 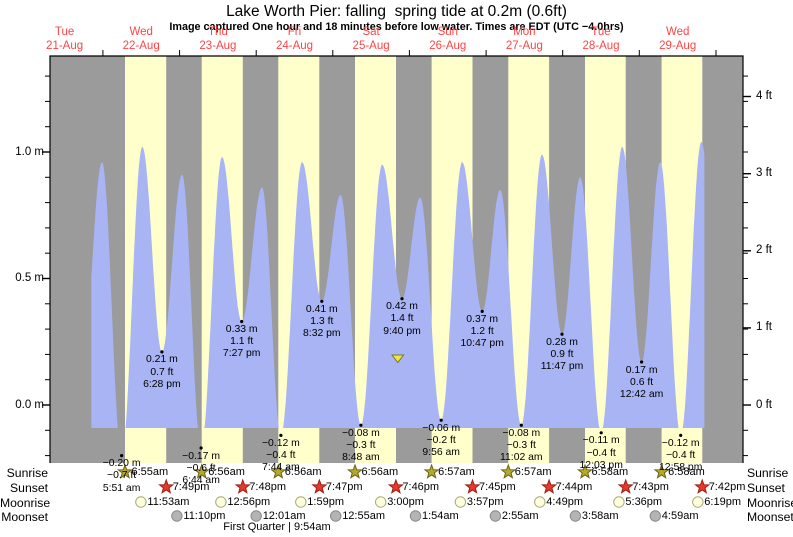 I want to click on y-axis-left-label: 0.5 m, so click(x=29, y=278).